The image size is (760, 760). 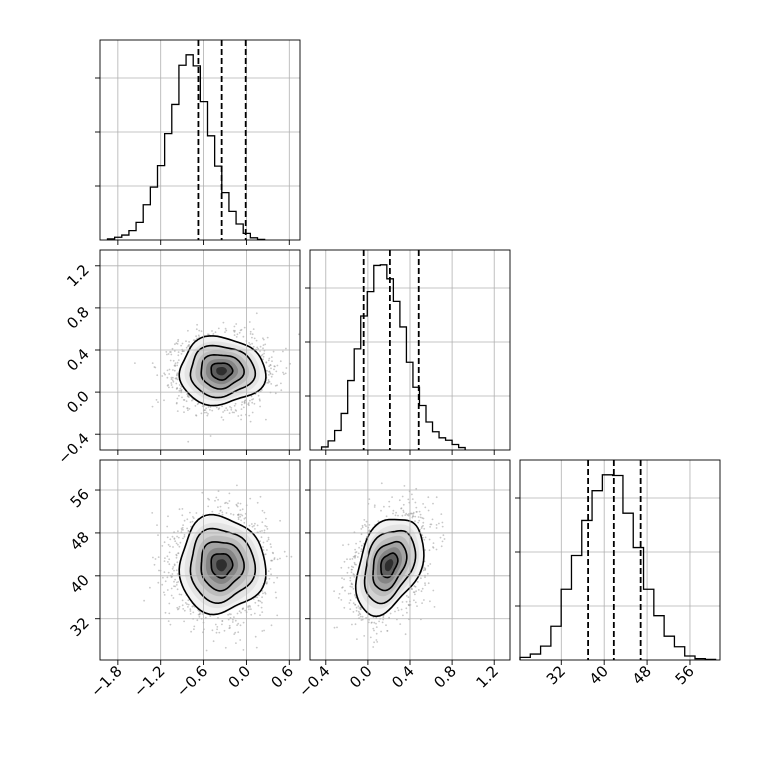 What do you see at coordinates (73, 448) in the screenshot?
I see `y-tick-label: −0.4` at bounding box center [73, 448].